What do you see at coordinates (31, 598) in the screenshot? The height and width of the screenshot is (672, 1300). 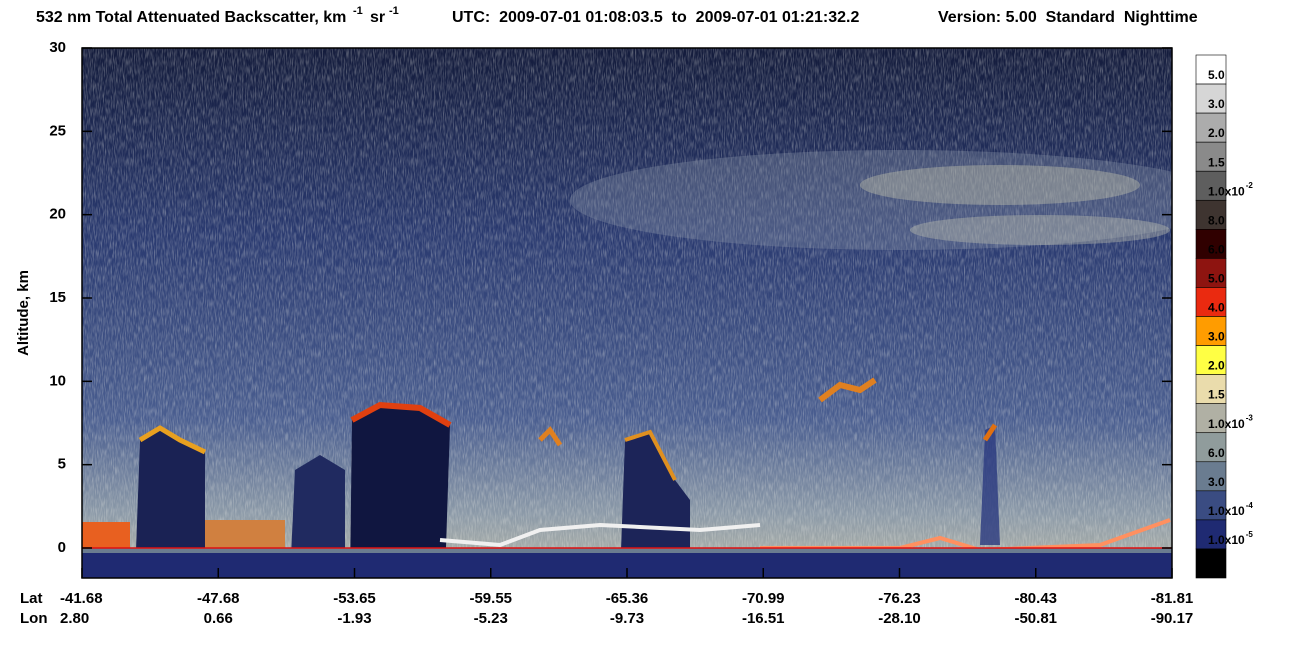 I see `x-row-label: Lat` at bounding box center [31, 598].